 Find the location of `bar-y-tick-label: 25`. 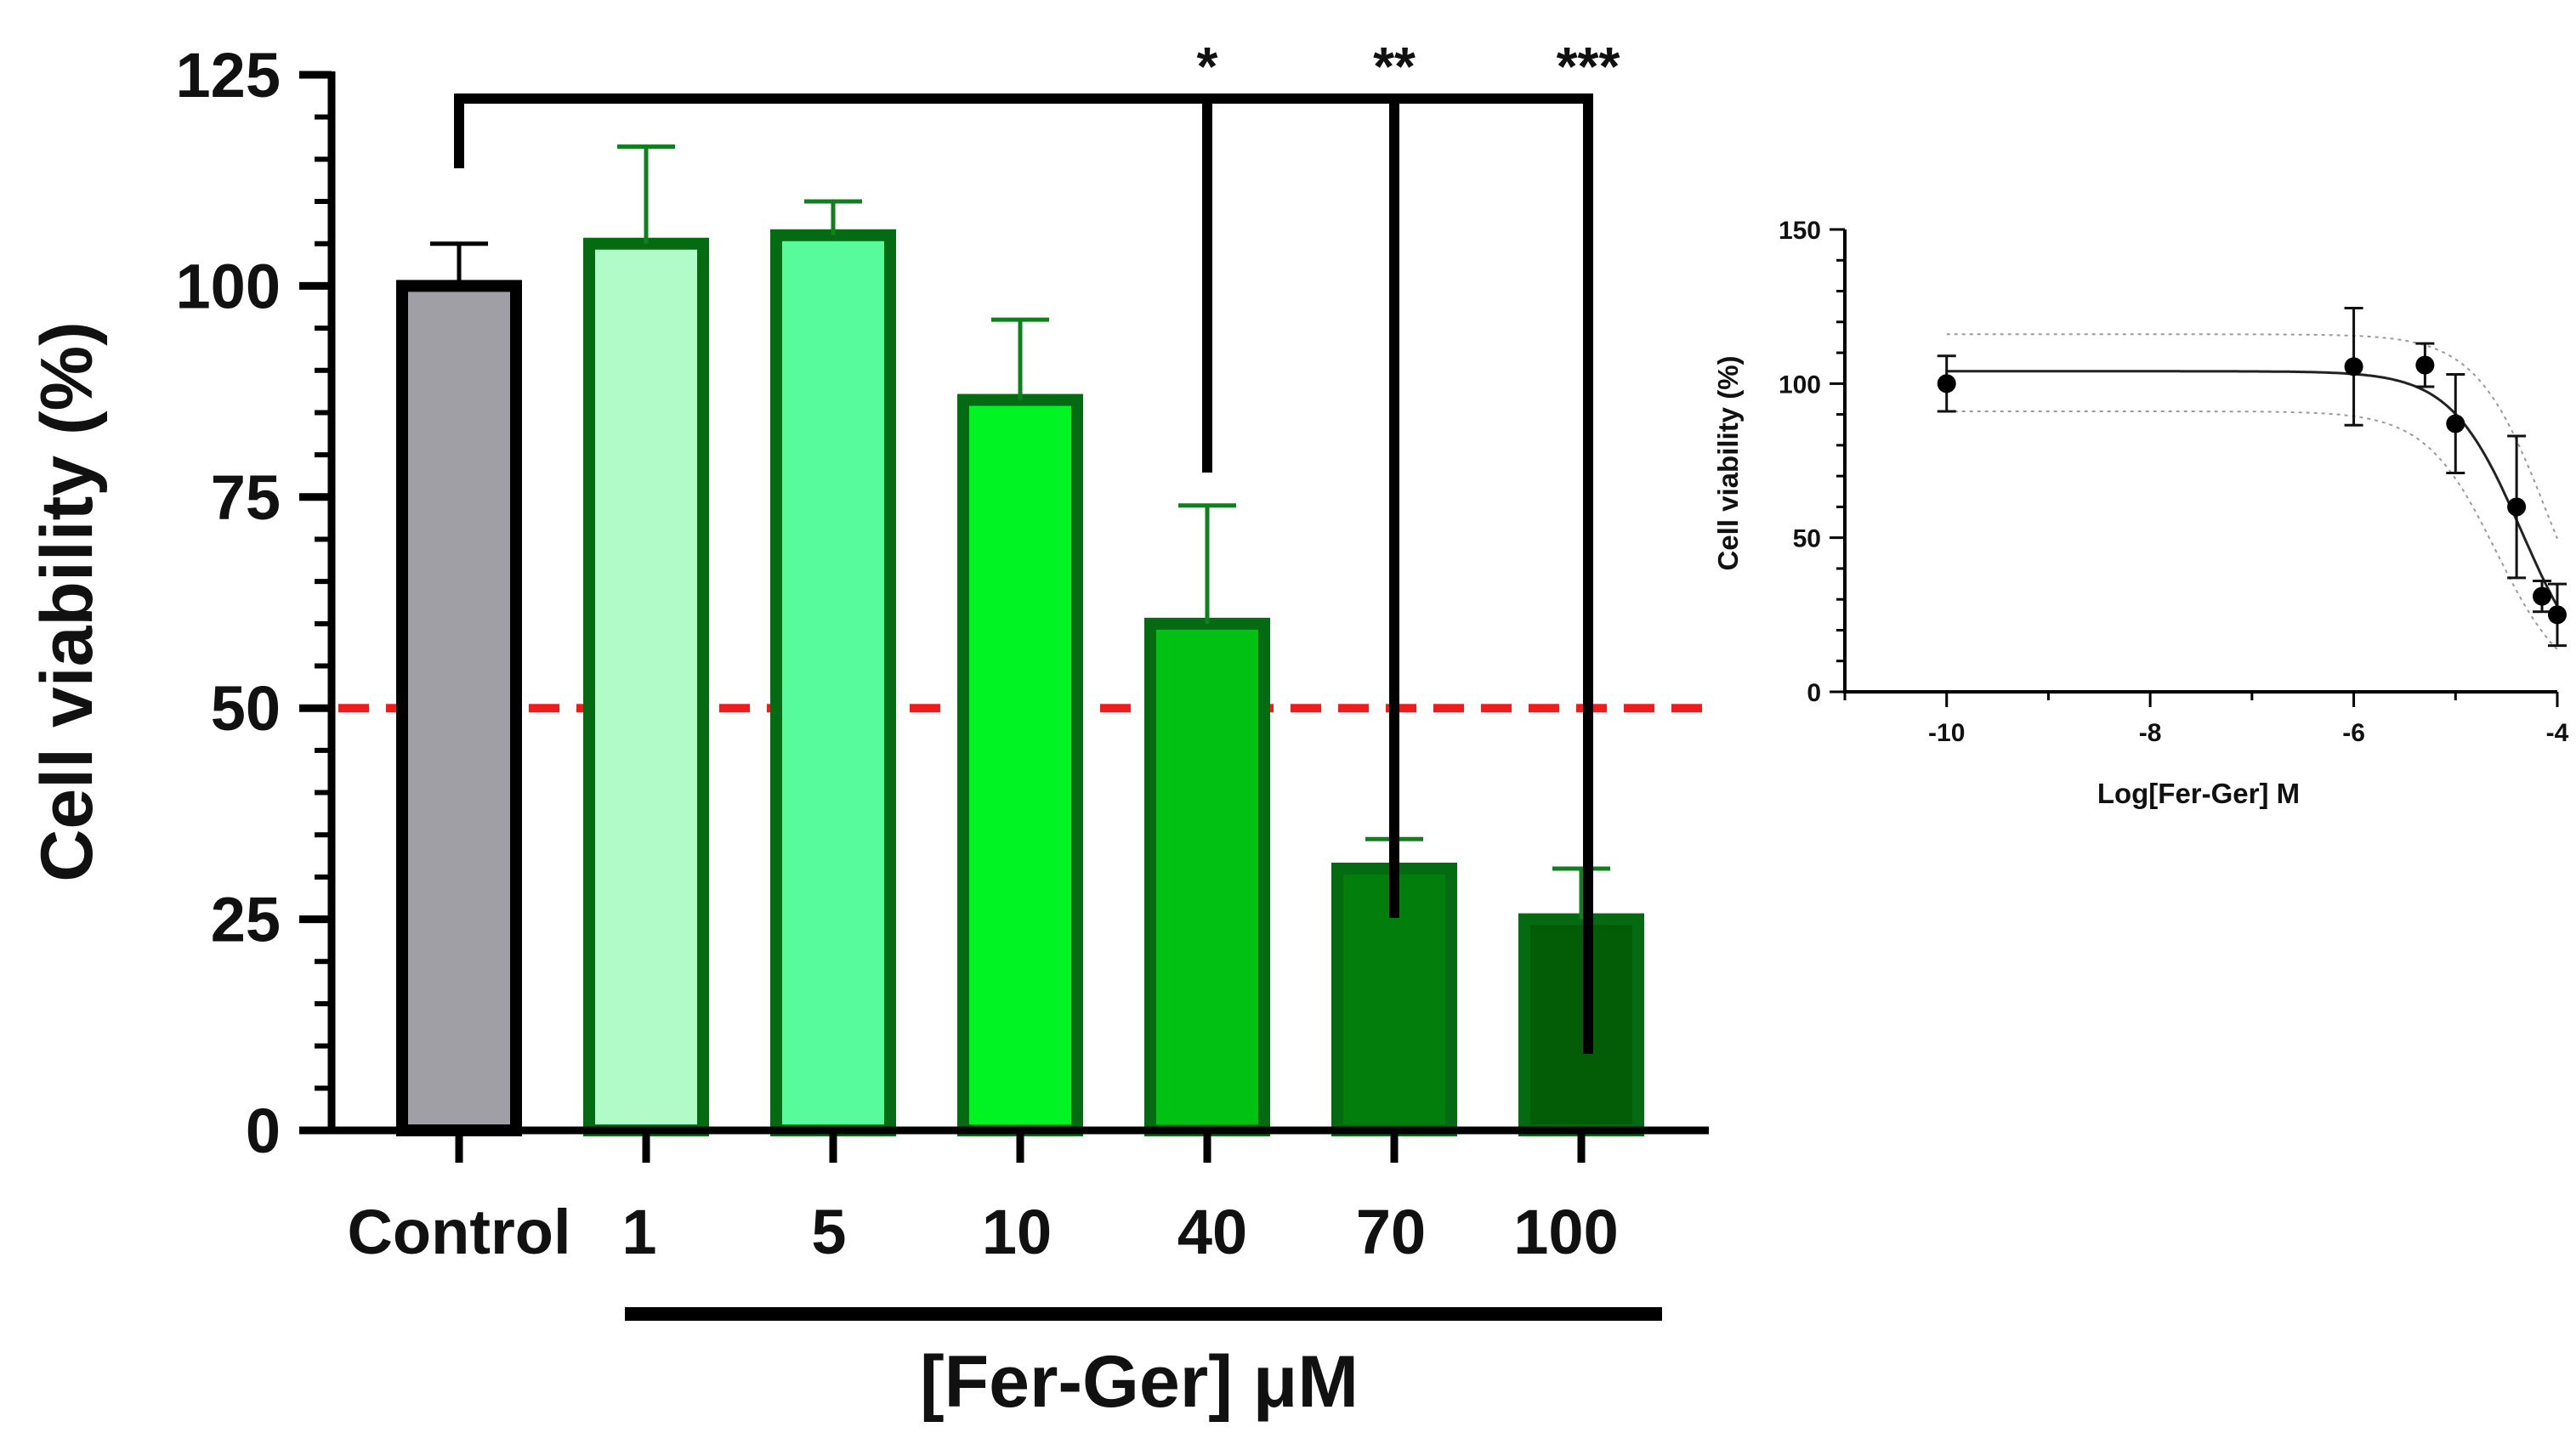

bar-y-tick-label: 25 is located at coordinates (246, 920).